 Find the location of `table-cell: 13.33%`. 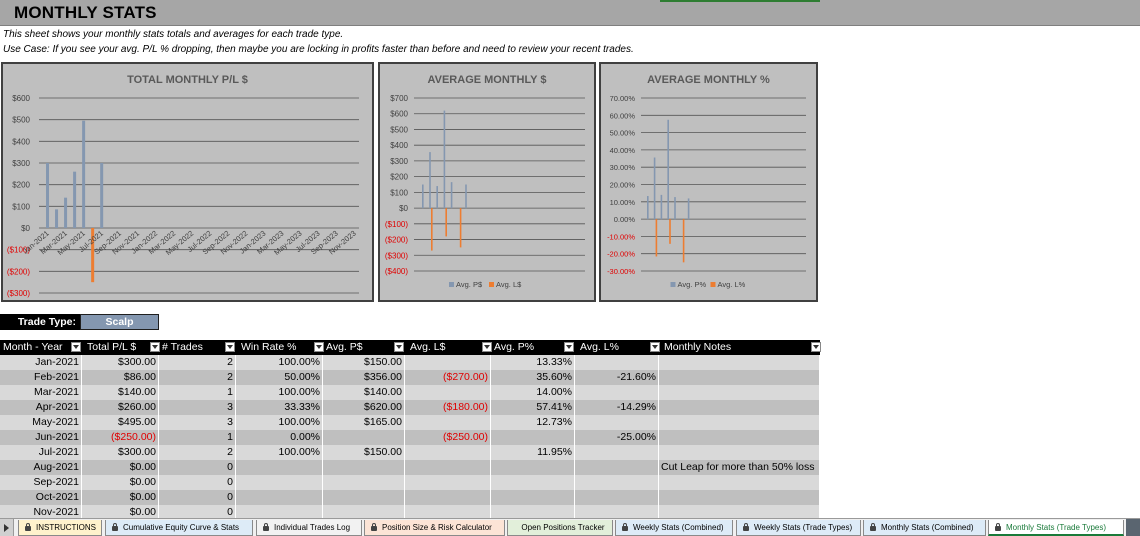

table-cell: 13.33% is located at coordinates (533, 362).